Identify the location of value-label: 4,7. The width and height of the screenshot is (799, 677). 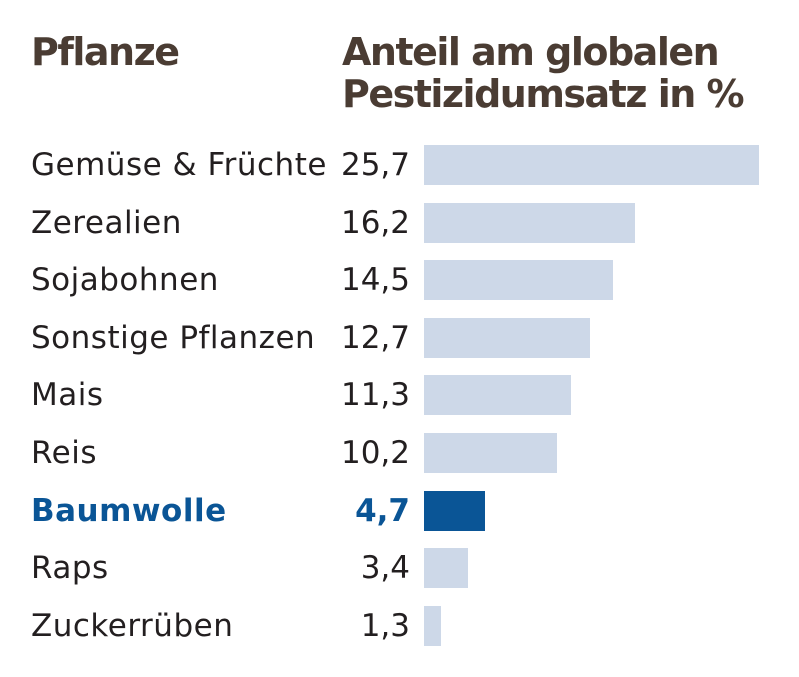
(382, 511).